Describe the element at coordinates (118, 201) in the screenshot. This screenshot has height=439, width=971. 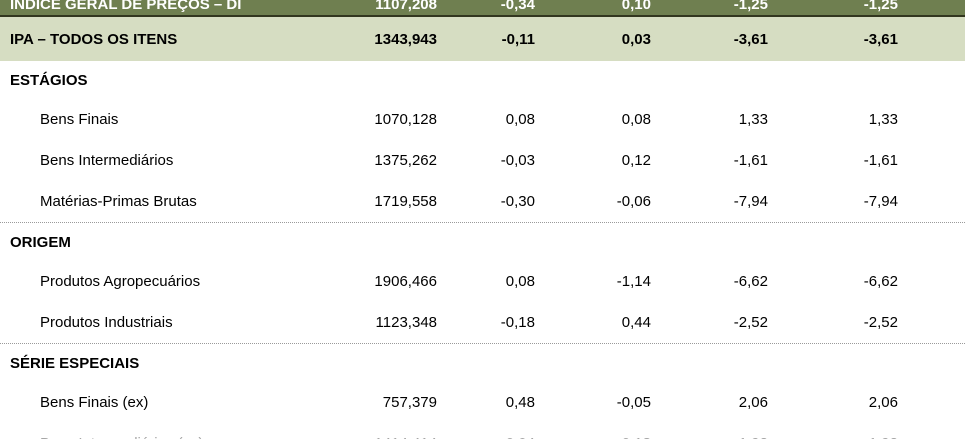
I see `row-label: Matérias-Primas Brutas` at that location.